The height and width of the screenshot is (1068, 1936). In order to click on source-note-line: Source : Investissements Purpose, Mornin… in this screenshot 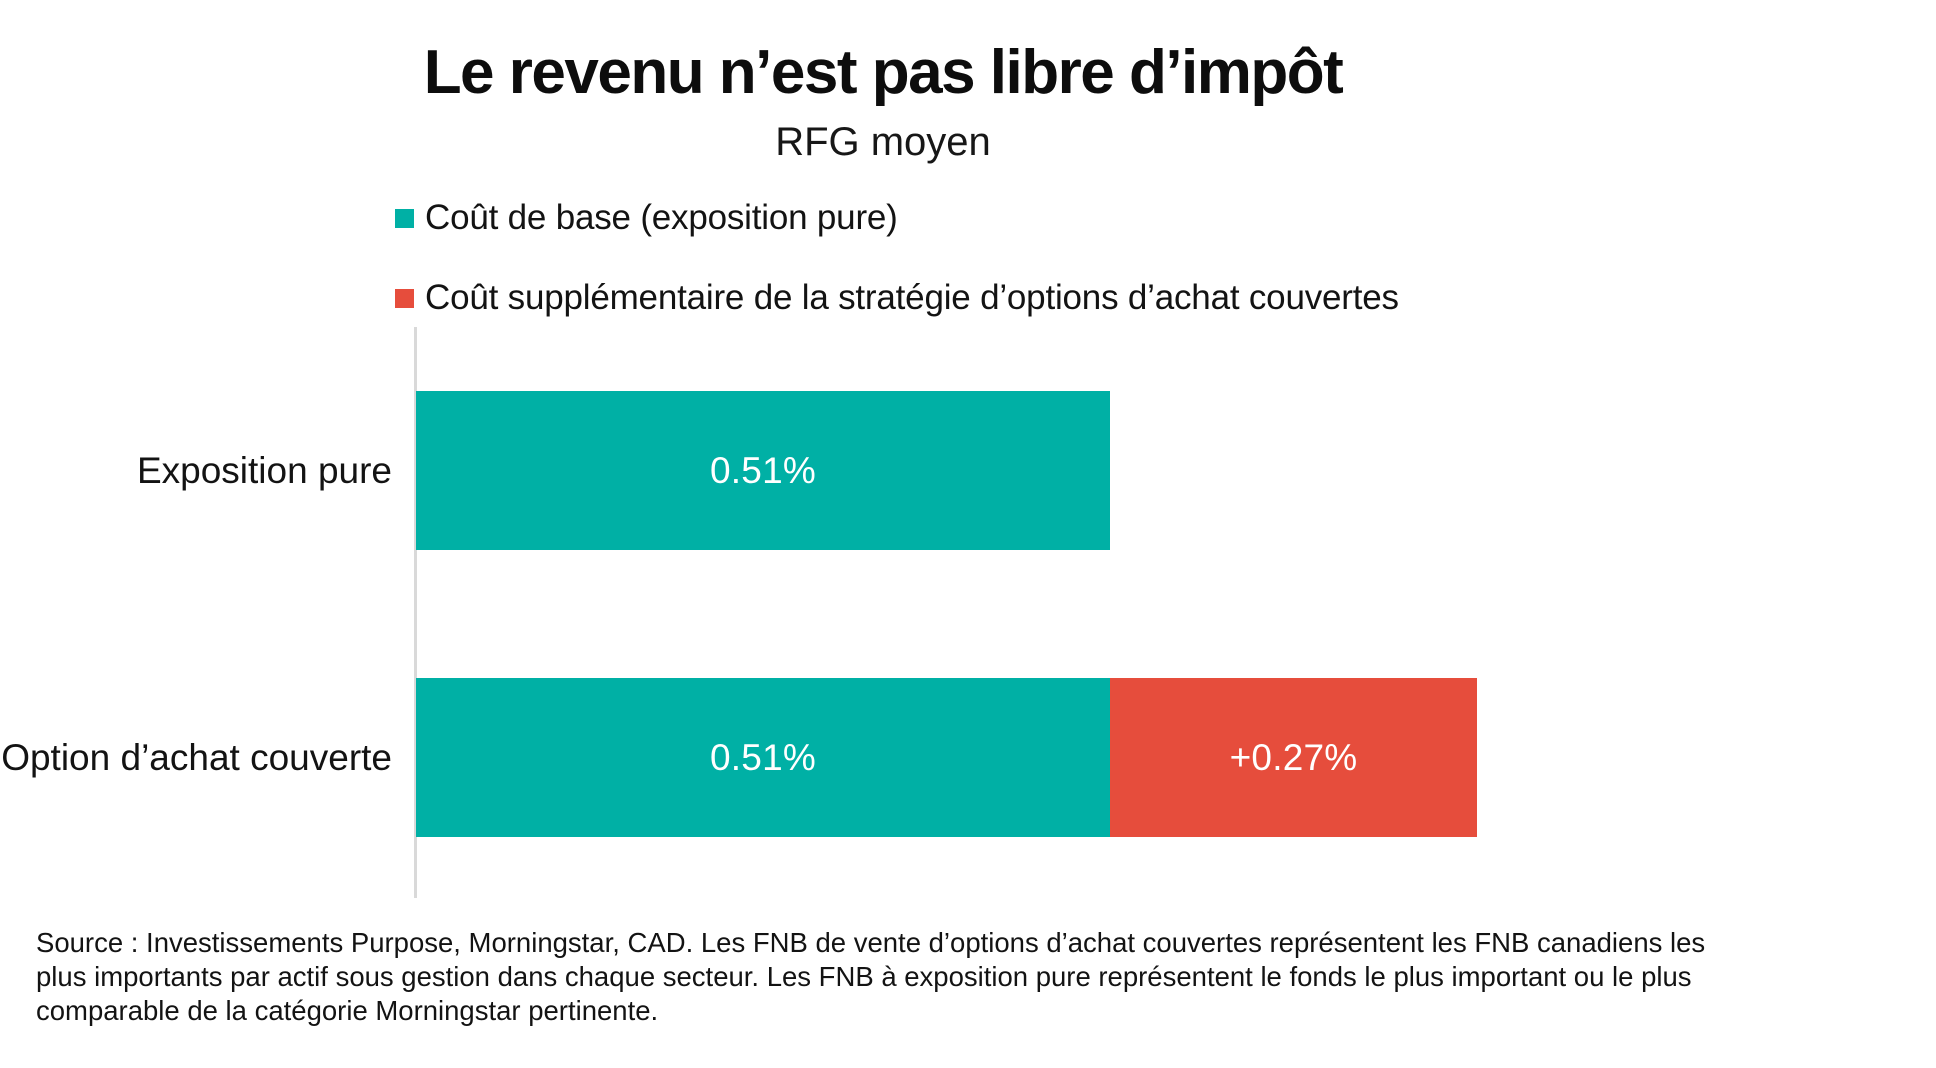, I will do `click(871, 942)`.